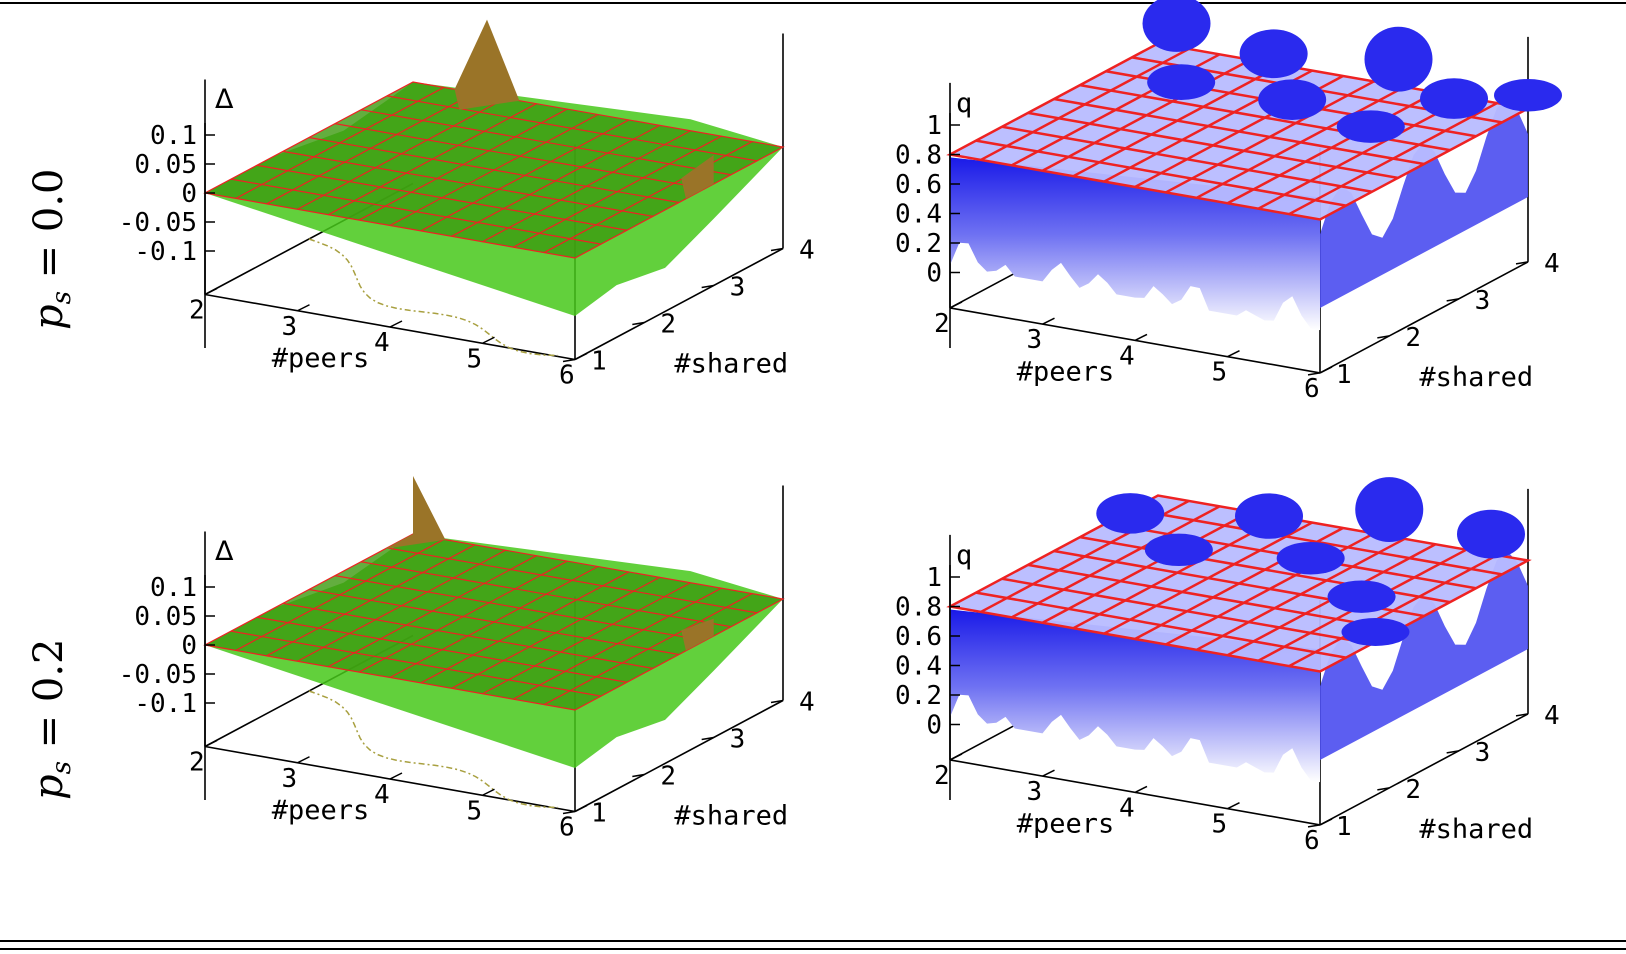 The image size is (1626, 954). I want to click on z-tick-label: 0.1, so click(173, 136).